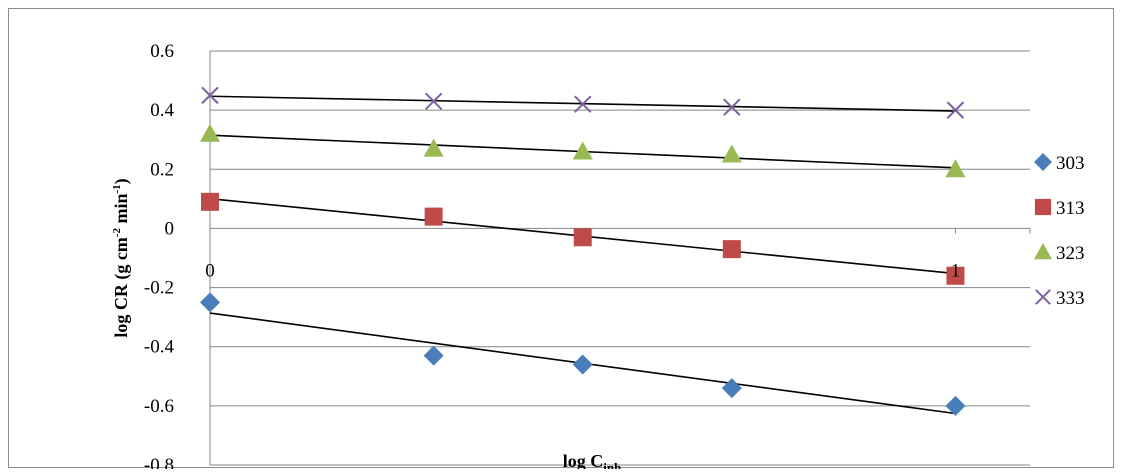 This screenshot has width=1125, height=473. Describe the element at coordinates (159, 288) in the screenshot. I see `y-tick-label: -0.2` at that location.